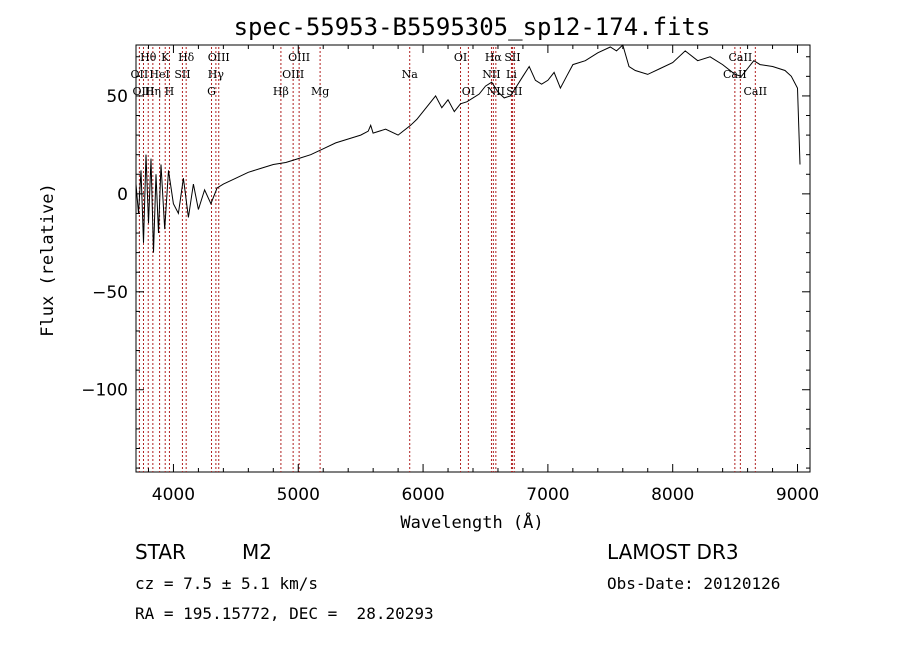 The image size is (900, 649). I want to click on spectral-line-label: OII, so click(140, 74).